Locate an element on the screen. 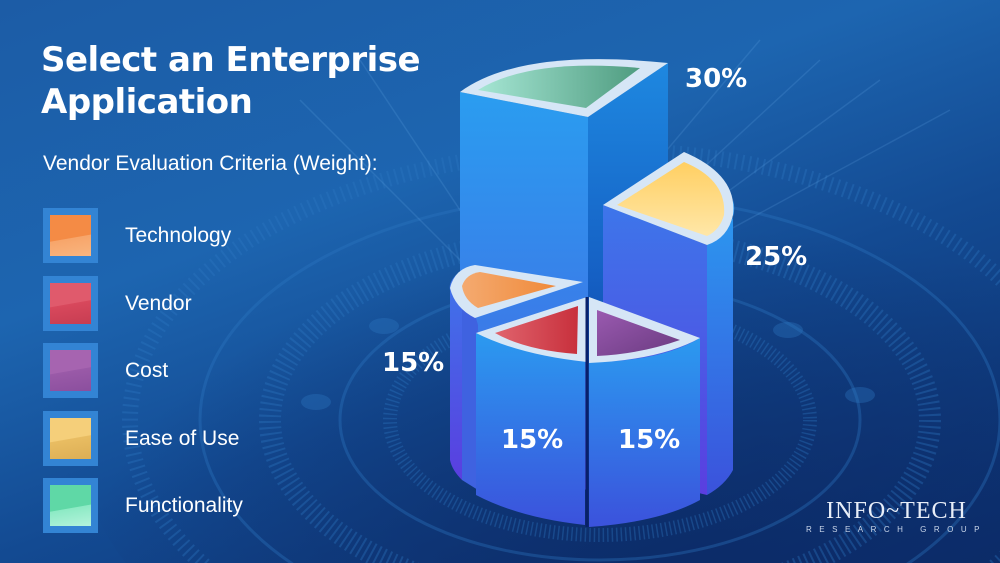 Image resolution: width=1000 pixels, height=563 pixels. title-line-1: Select an Enterprise is located at coordinates (231, 60).